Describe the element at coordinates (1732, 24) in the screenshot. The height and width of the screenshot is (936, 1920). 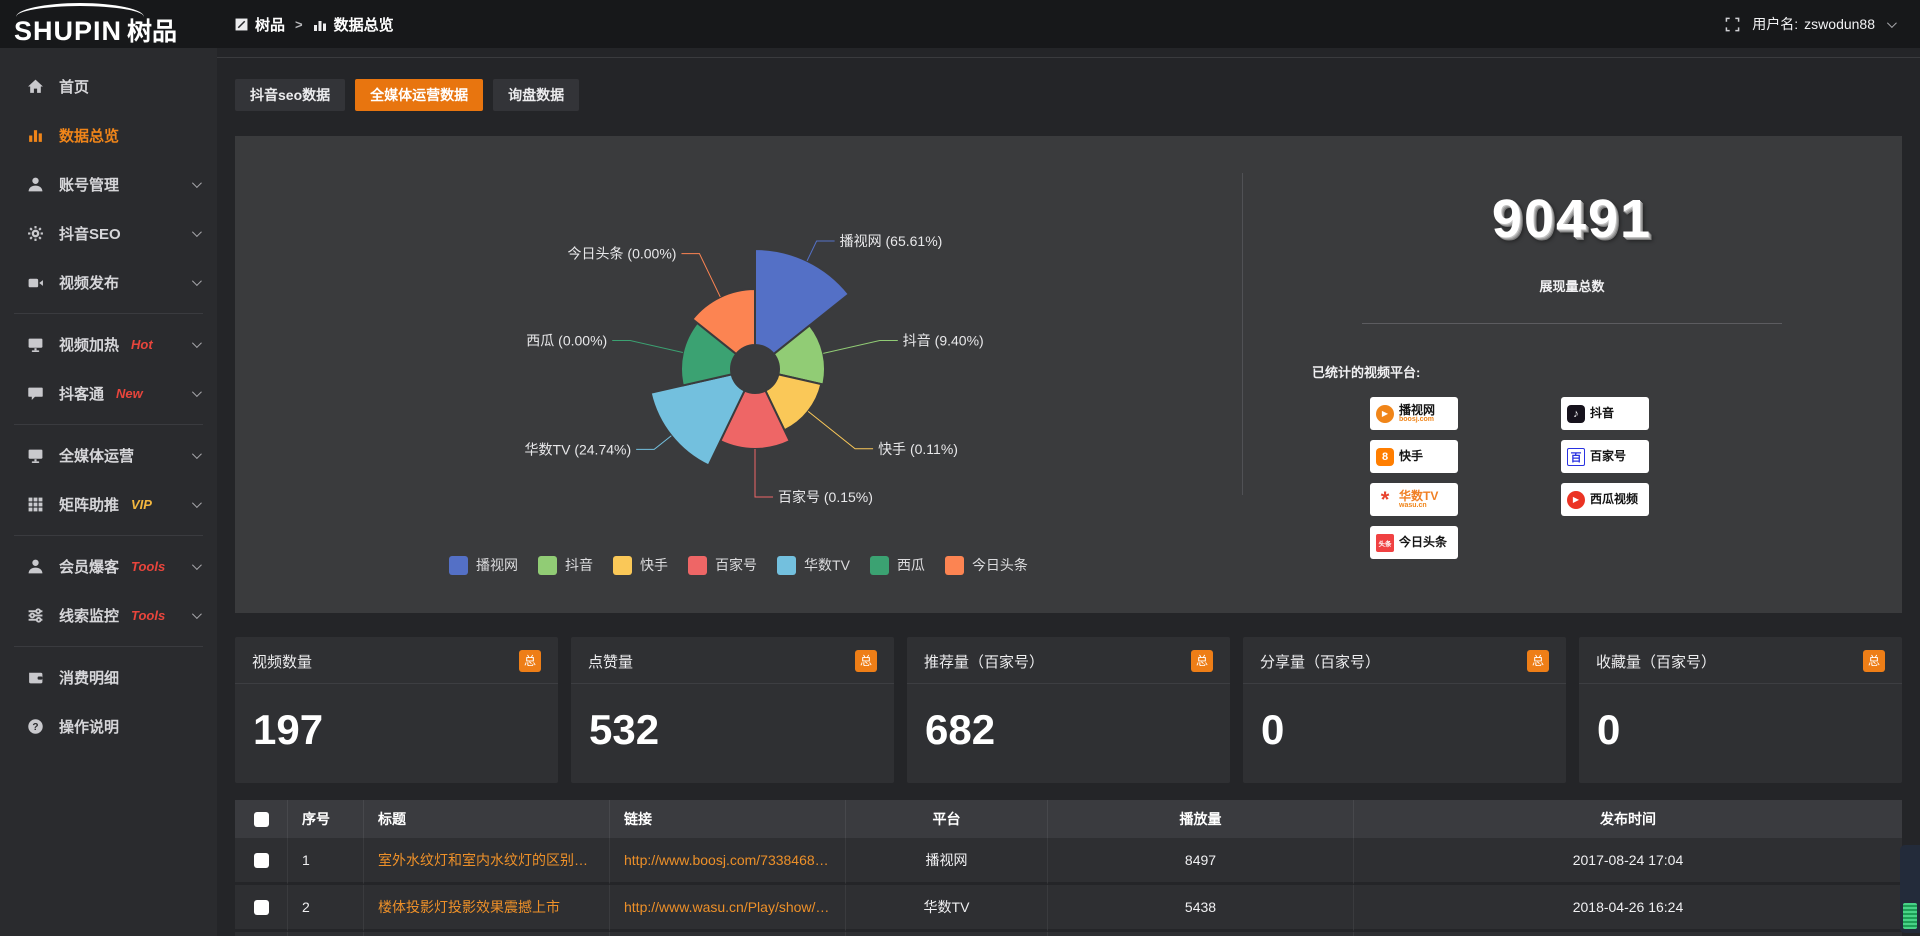
I see `fullscreen-icon` at that location.